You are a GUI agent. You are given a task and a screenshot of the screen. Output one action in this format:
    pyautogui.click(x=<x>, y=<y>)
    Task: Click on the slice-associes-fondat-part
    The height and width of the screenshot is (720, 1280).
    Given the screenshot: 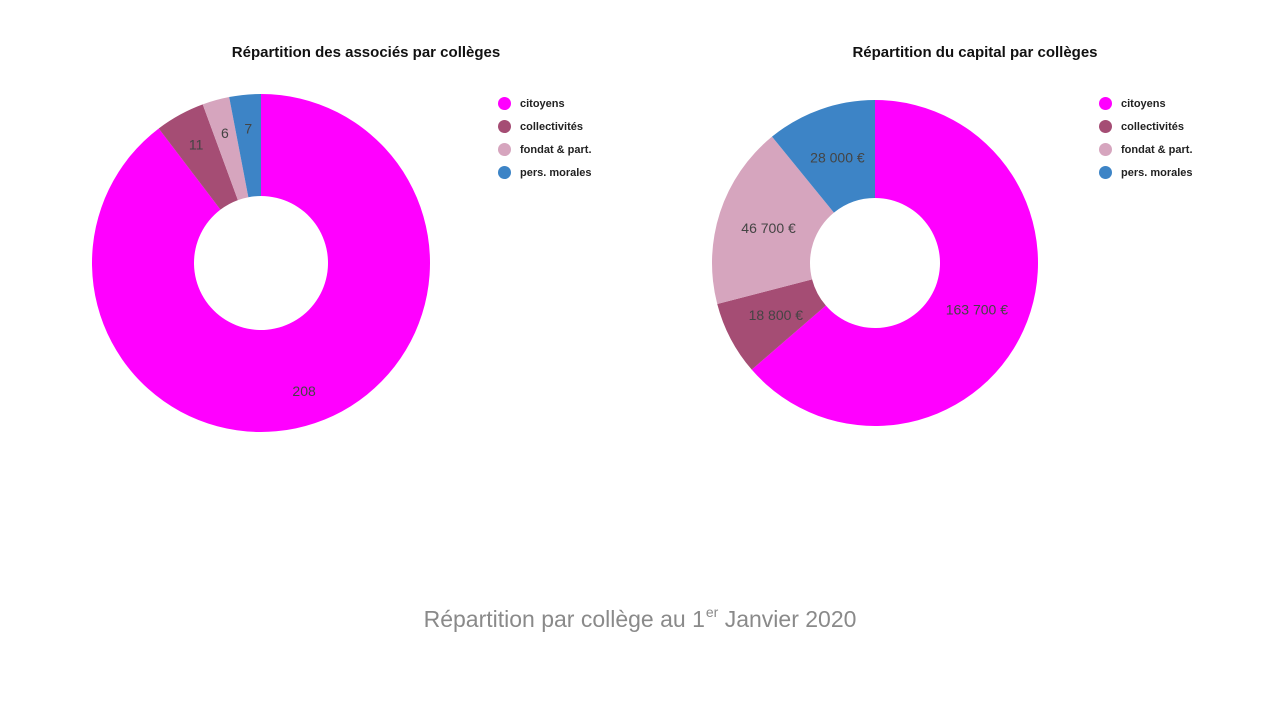 What is the action you would take?
    pyautogui.click(x=225, y=149)
    